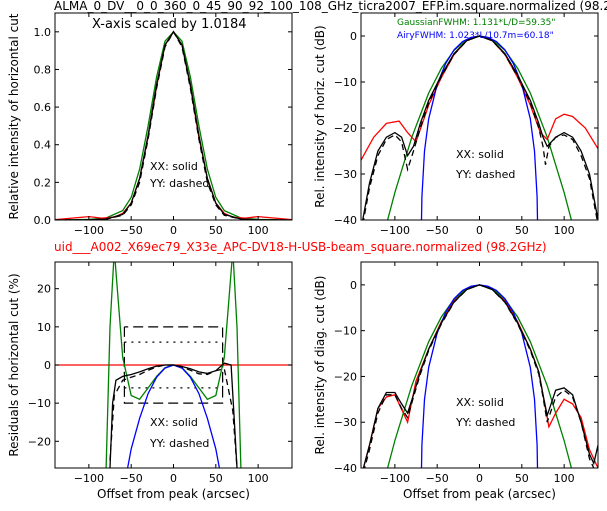 The width and height of the screenshot is (607, 511). I want to click on guide-line, so click(173, 365).